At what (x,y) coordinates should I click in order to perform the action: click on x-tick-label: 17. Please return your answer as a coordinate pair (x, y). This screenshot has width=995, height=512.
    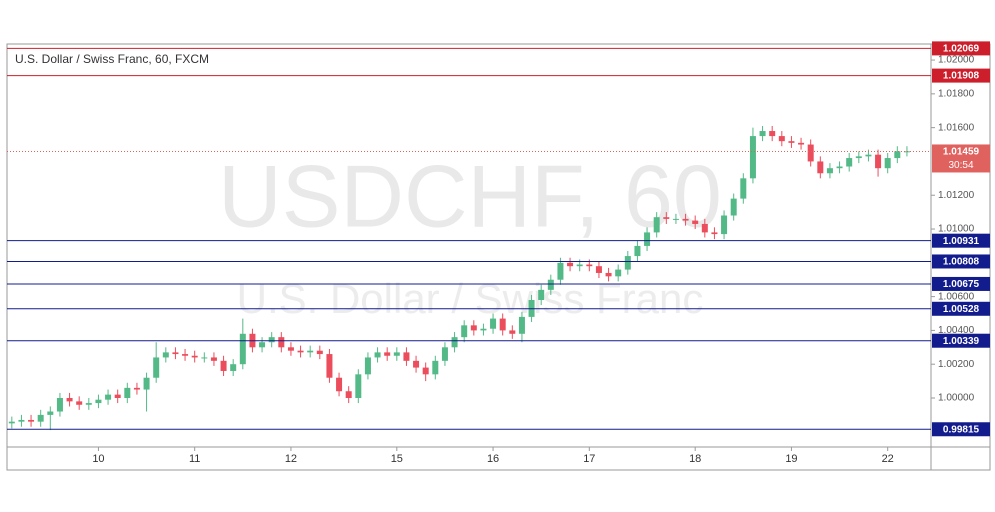
    Looking at the image, I should click on (589, 459).